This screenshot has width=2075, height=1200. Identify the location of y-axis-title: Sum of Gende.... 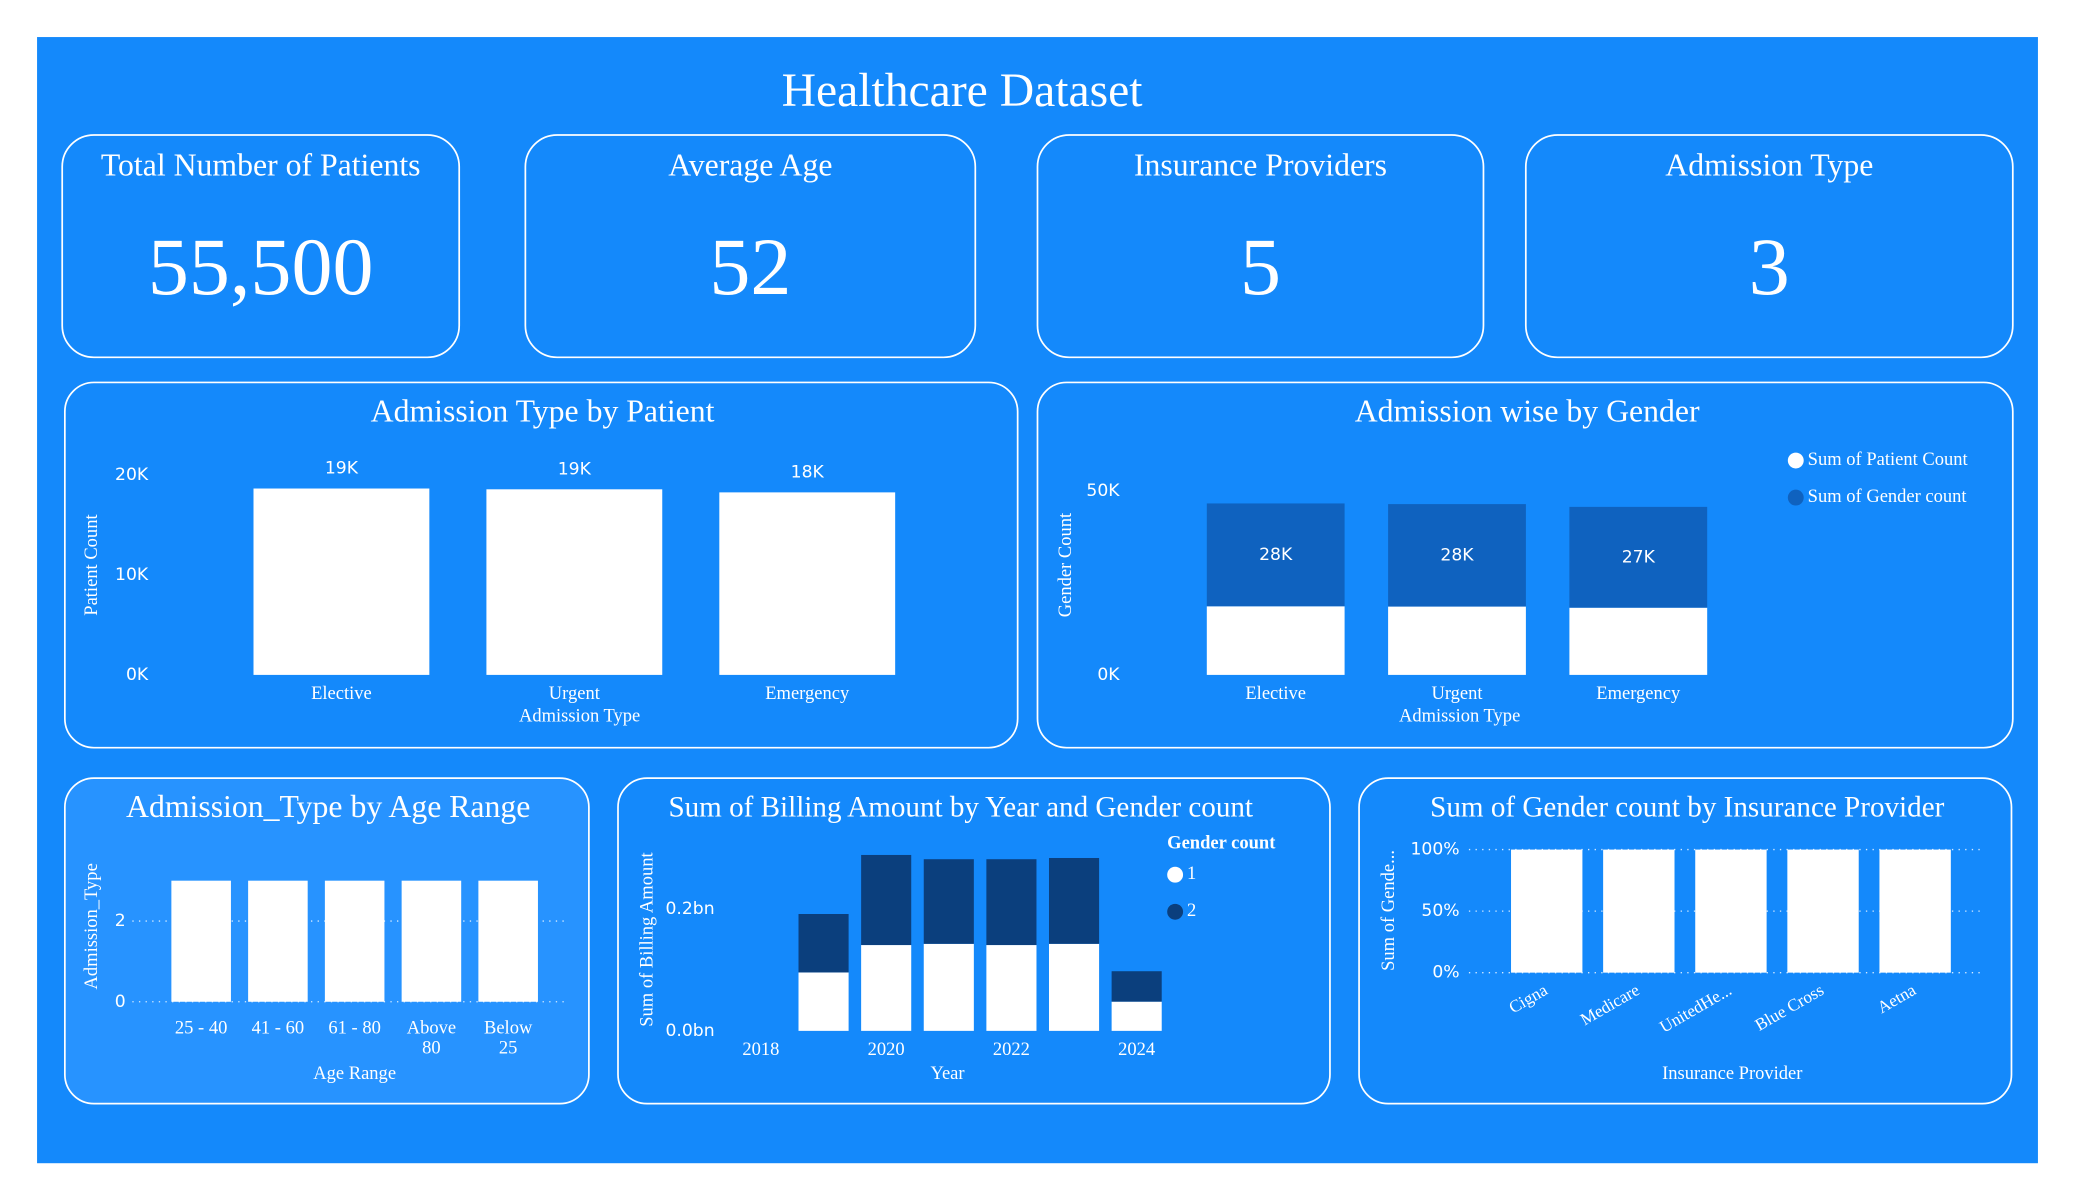
(1388, 910).